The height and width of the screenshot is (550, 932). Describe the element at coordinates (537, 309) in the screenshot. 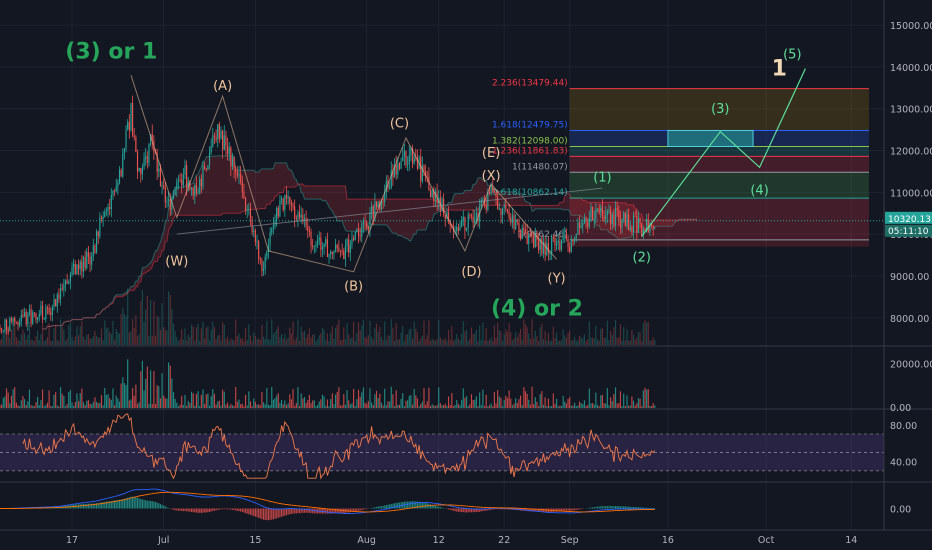

I see `wave-label: (4) or 2` at that location.